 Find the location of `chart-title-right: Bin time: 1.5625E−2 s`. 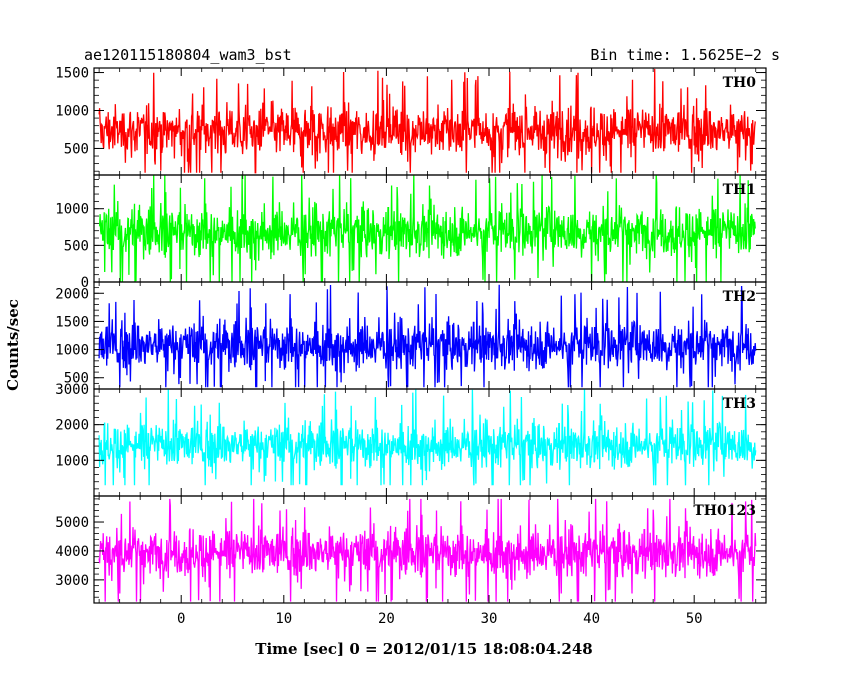

chart-title-right: Bin time: 1.5625E−2 s is located at coordinates (685, 55).